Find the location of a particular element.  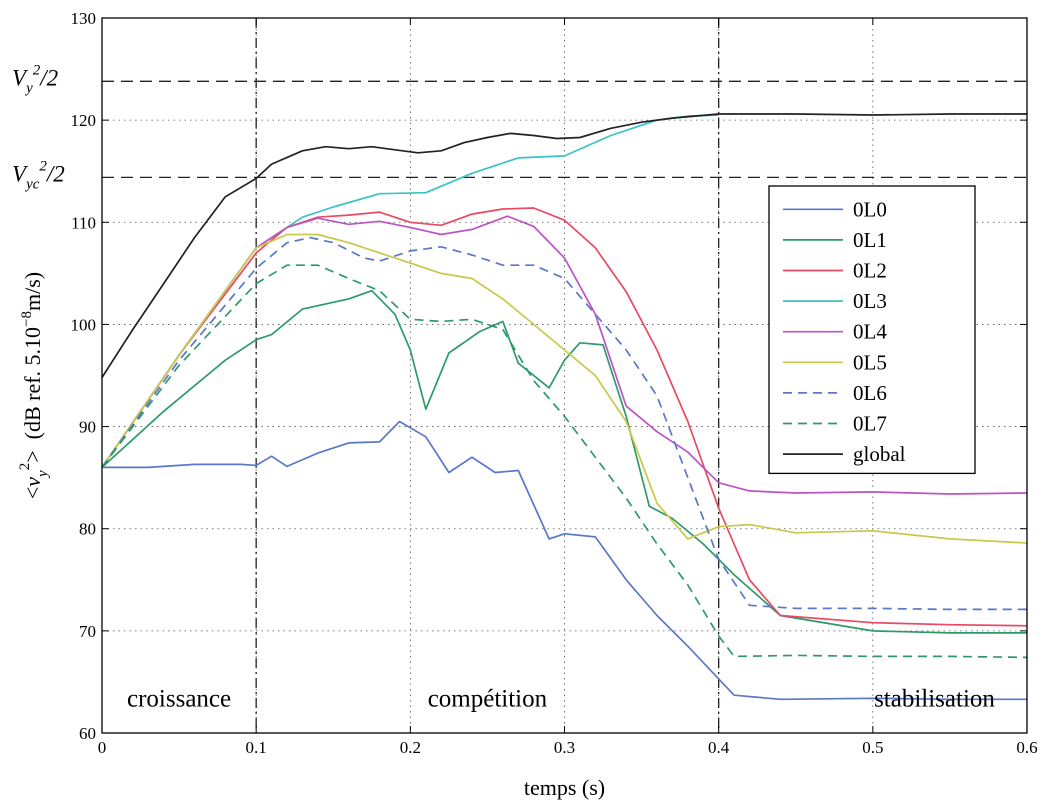

reference-line-label: Vyc2/2 is located at coordinates (38, 175).